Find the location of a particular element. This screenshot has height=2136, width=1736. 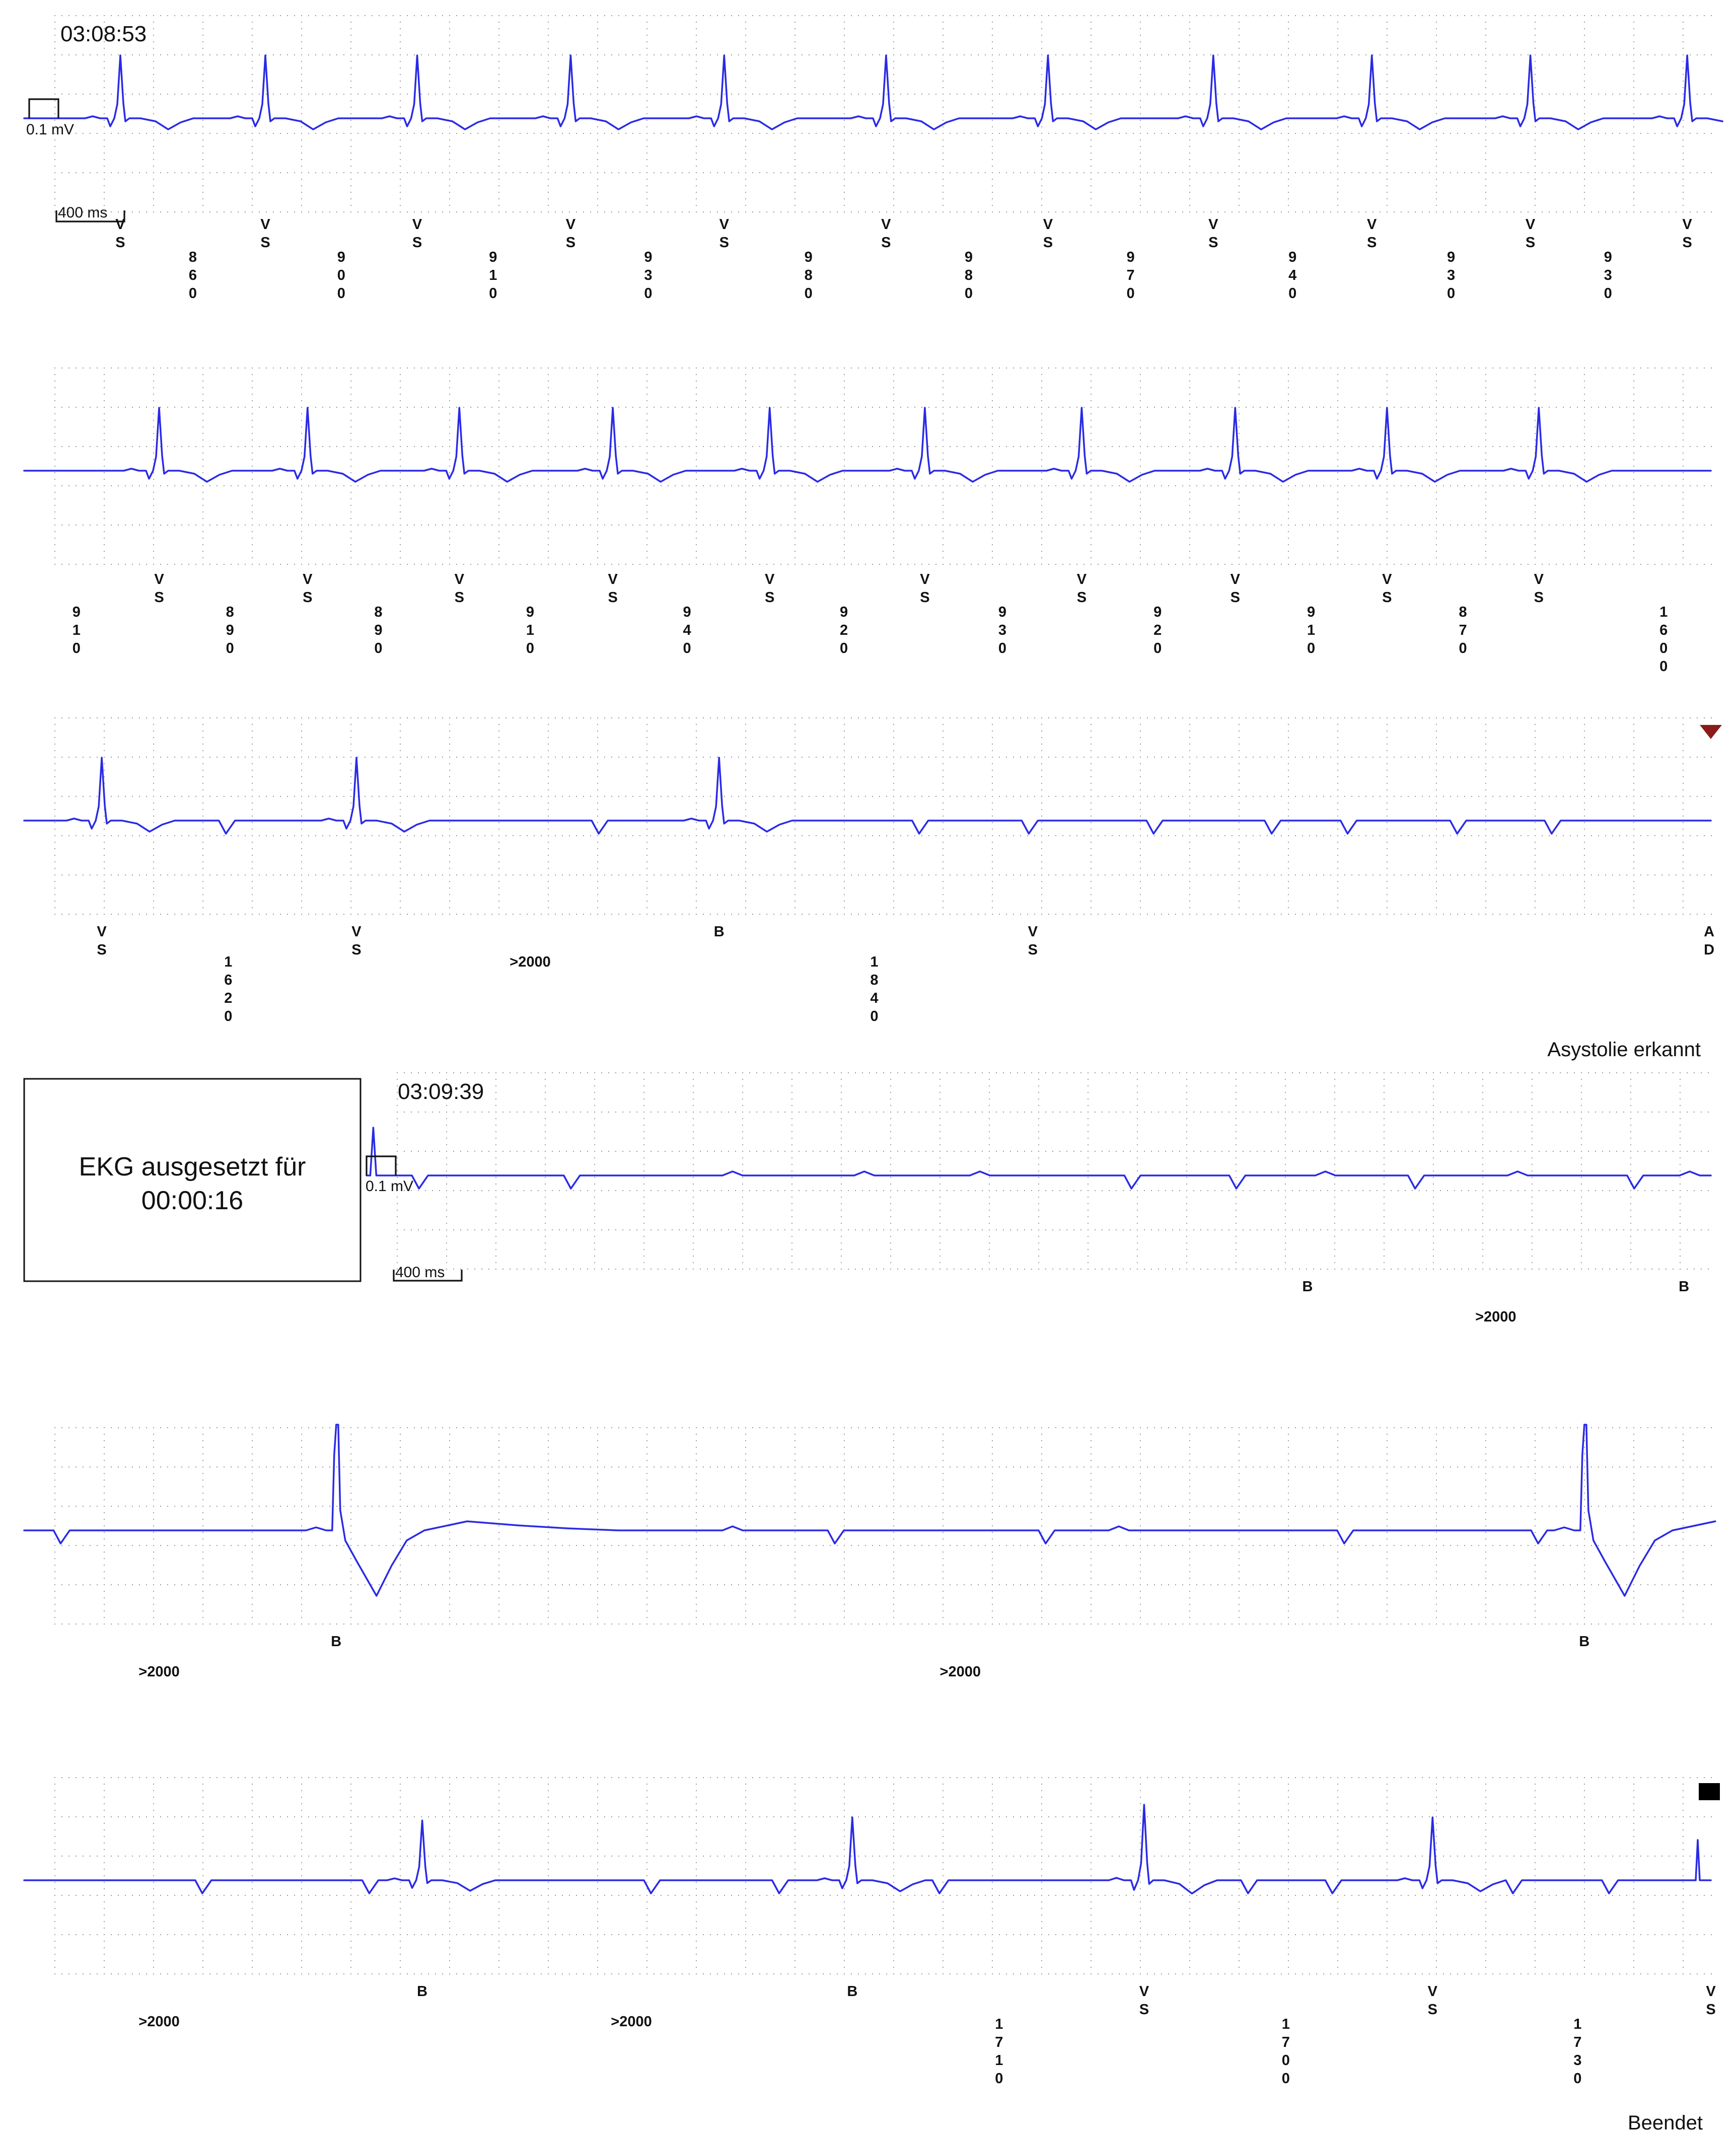

amplitude-calibration-label-1: 0.1 mV is located at coordinates (50, 129).